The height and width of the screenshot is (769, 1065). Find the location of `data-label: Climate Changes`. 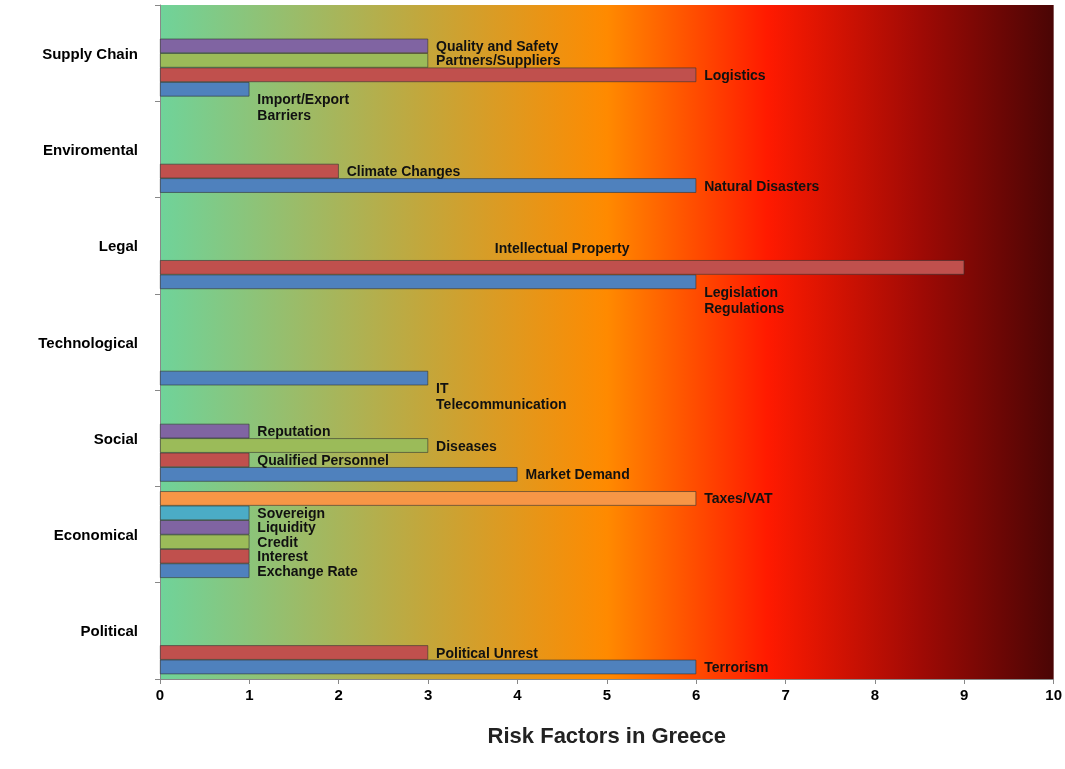

data-label: Climate Changes is located at coordinates (403, 171).